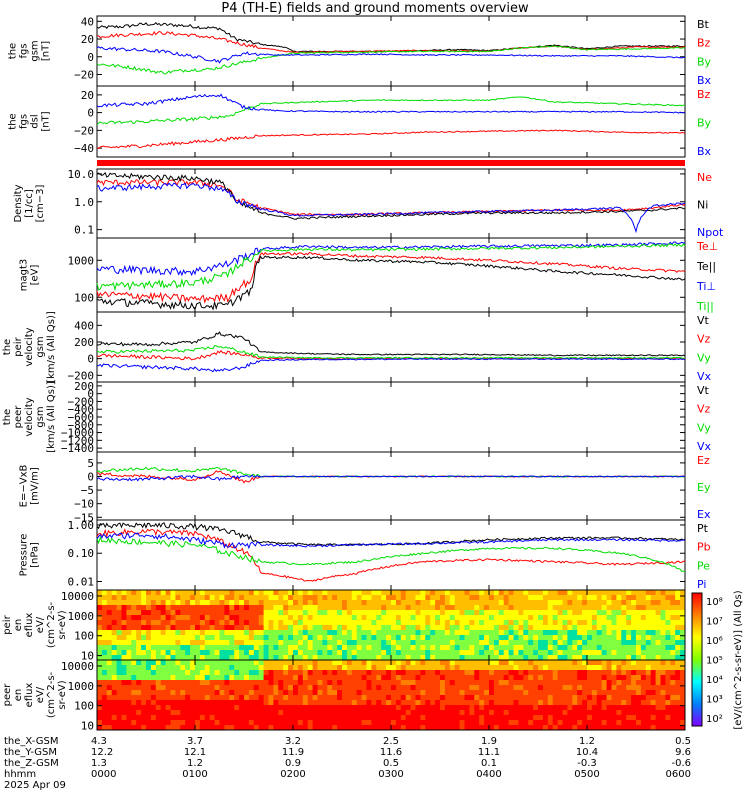  Describe the element at coordinates (84, 386) in the screenshot. I see `y-tick-label: 200` at that location.